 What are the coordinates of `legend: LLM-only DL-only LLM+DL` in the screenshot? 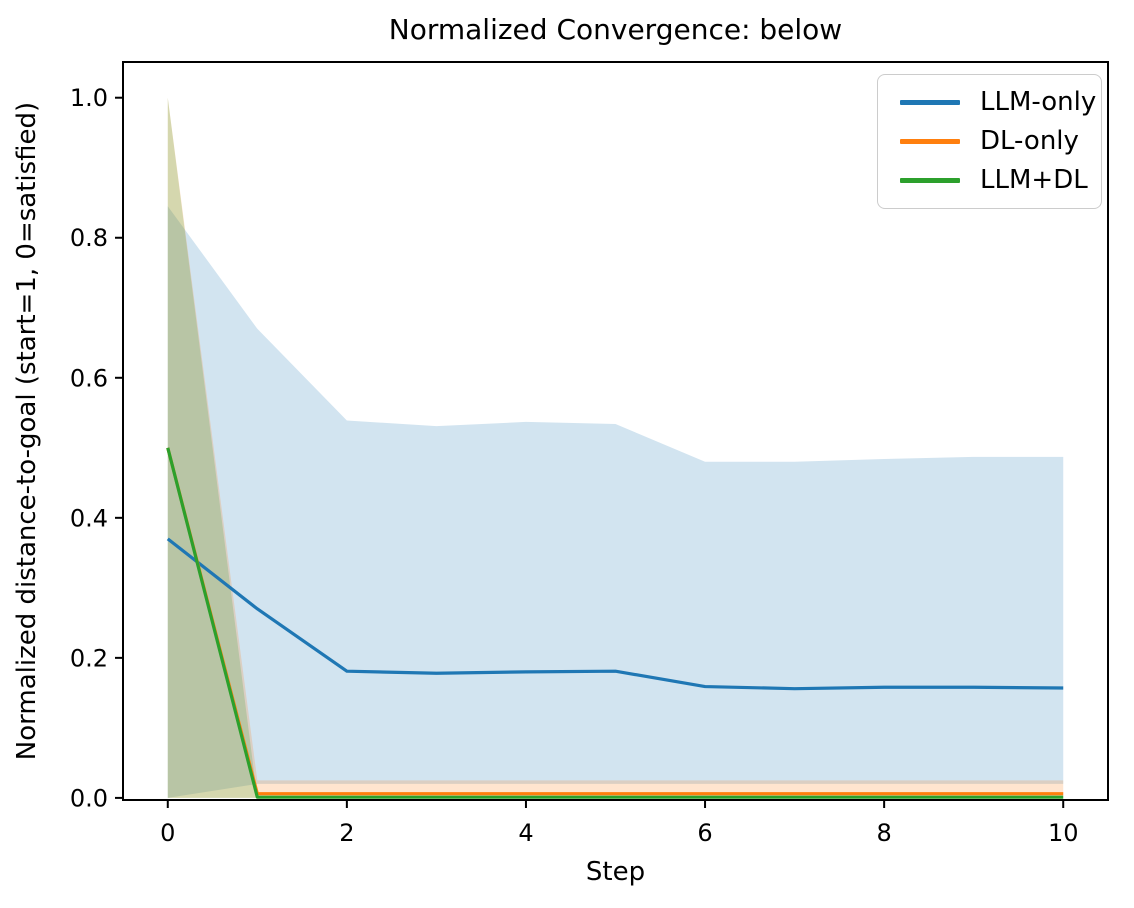 It's located at (989, 141).